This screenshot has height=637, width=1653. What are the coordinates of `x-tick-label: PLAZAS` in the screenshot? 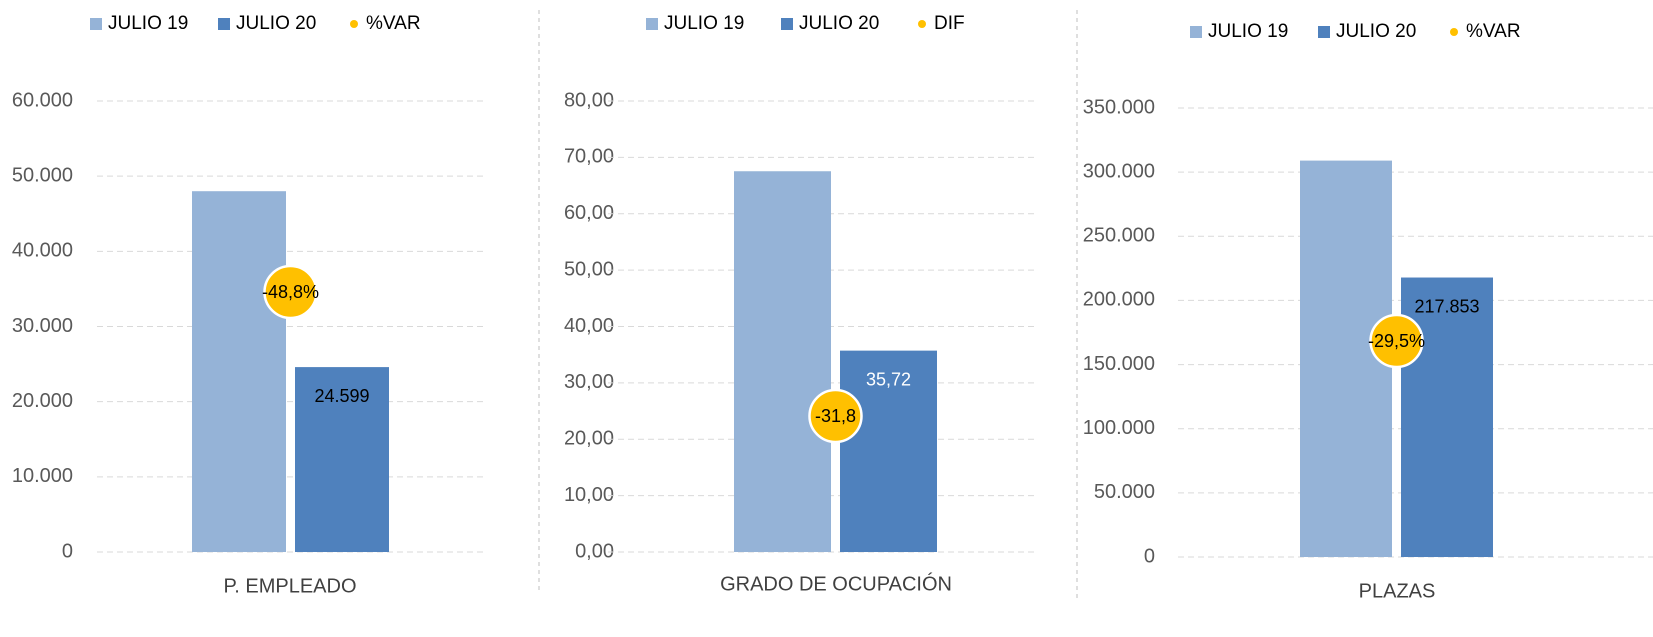 It's located at (1397, 591).